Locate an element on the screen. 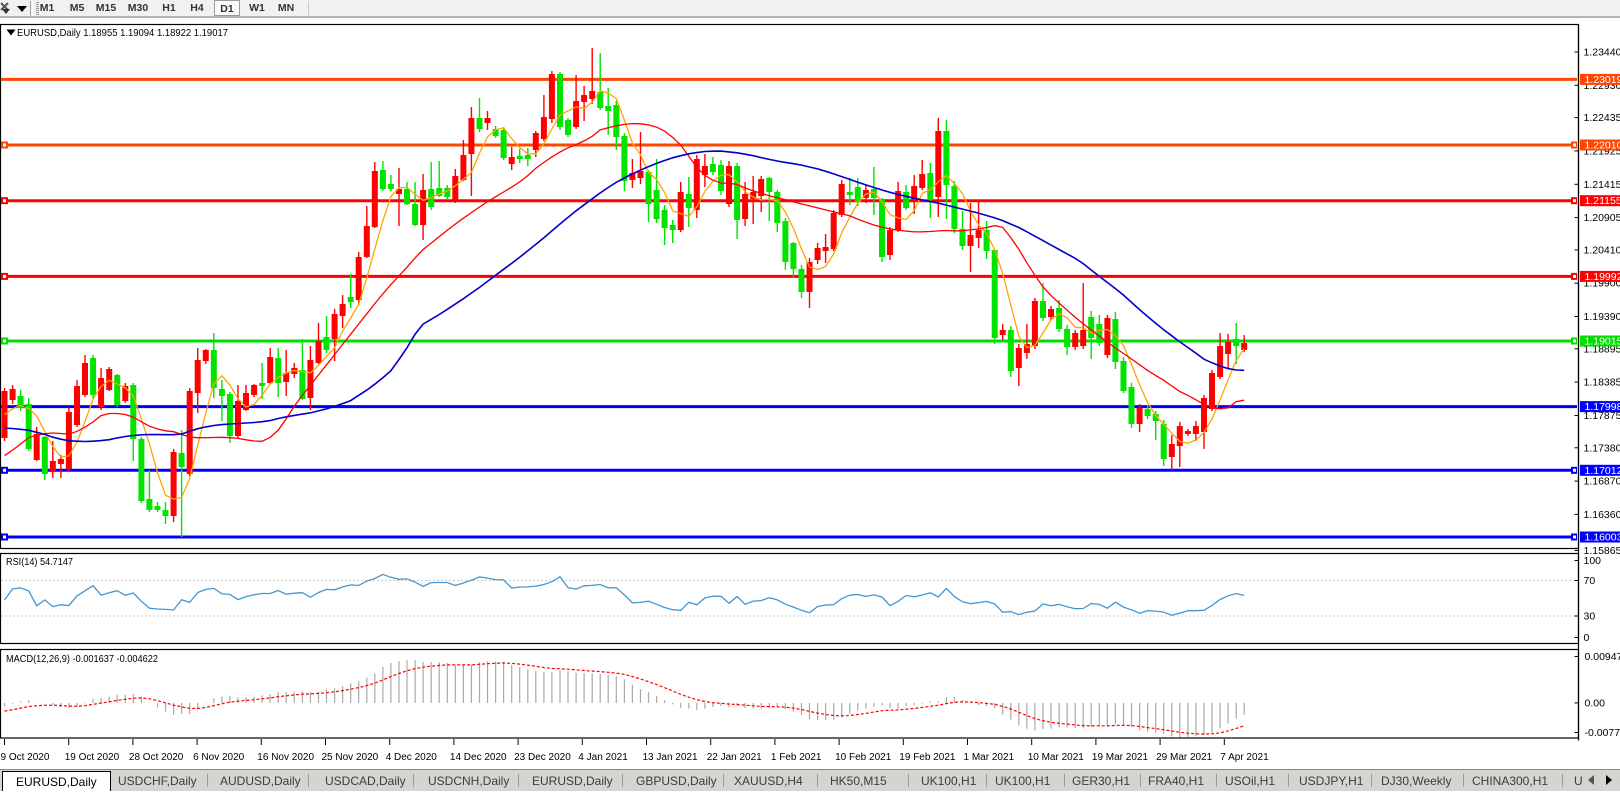 The width and height of the screenshot is (1620, 792). svg-text: 1.23019 is located at coordinates (1602, 80).